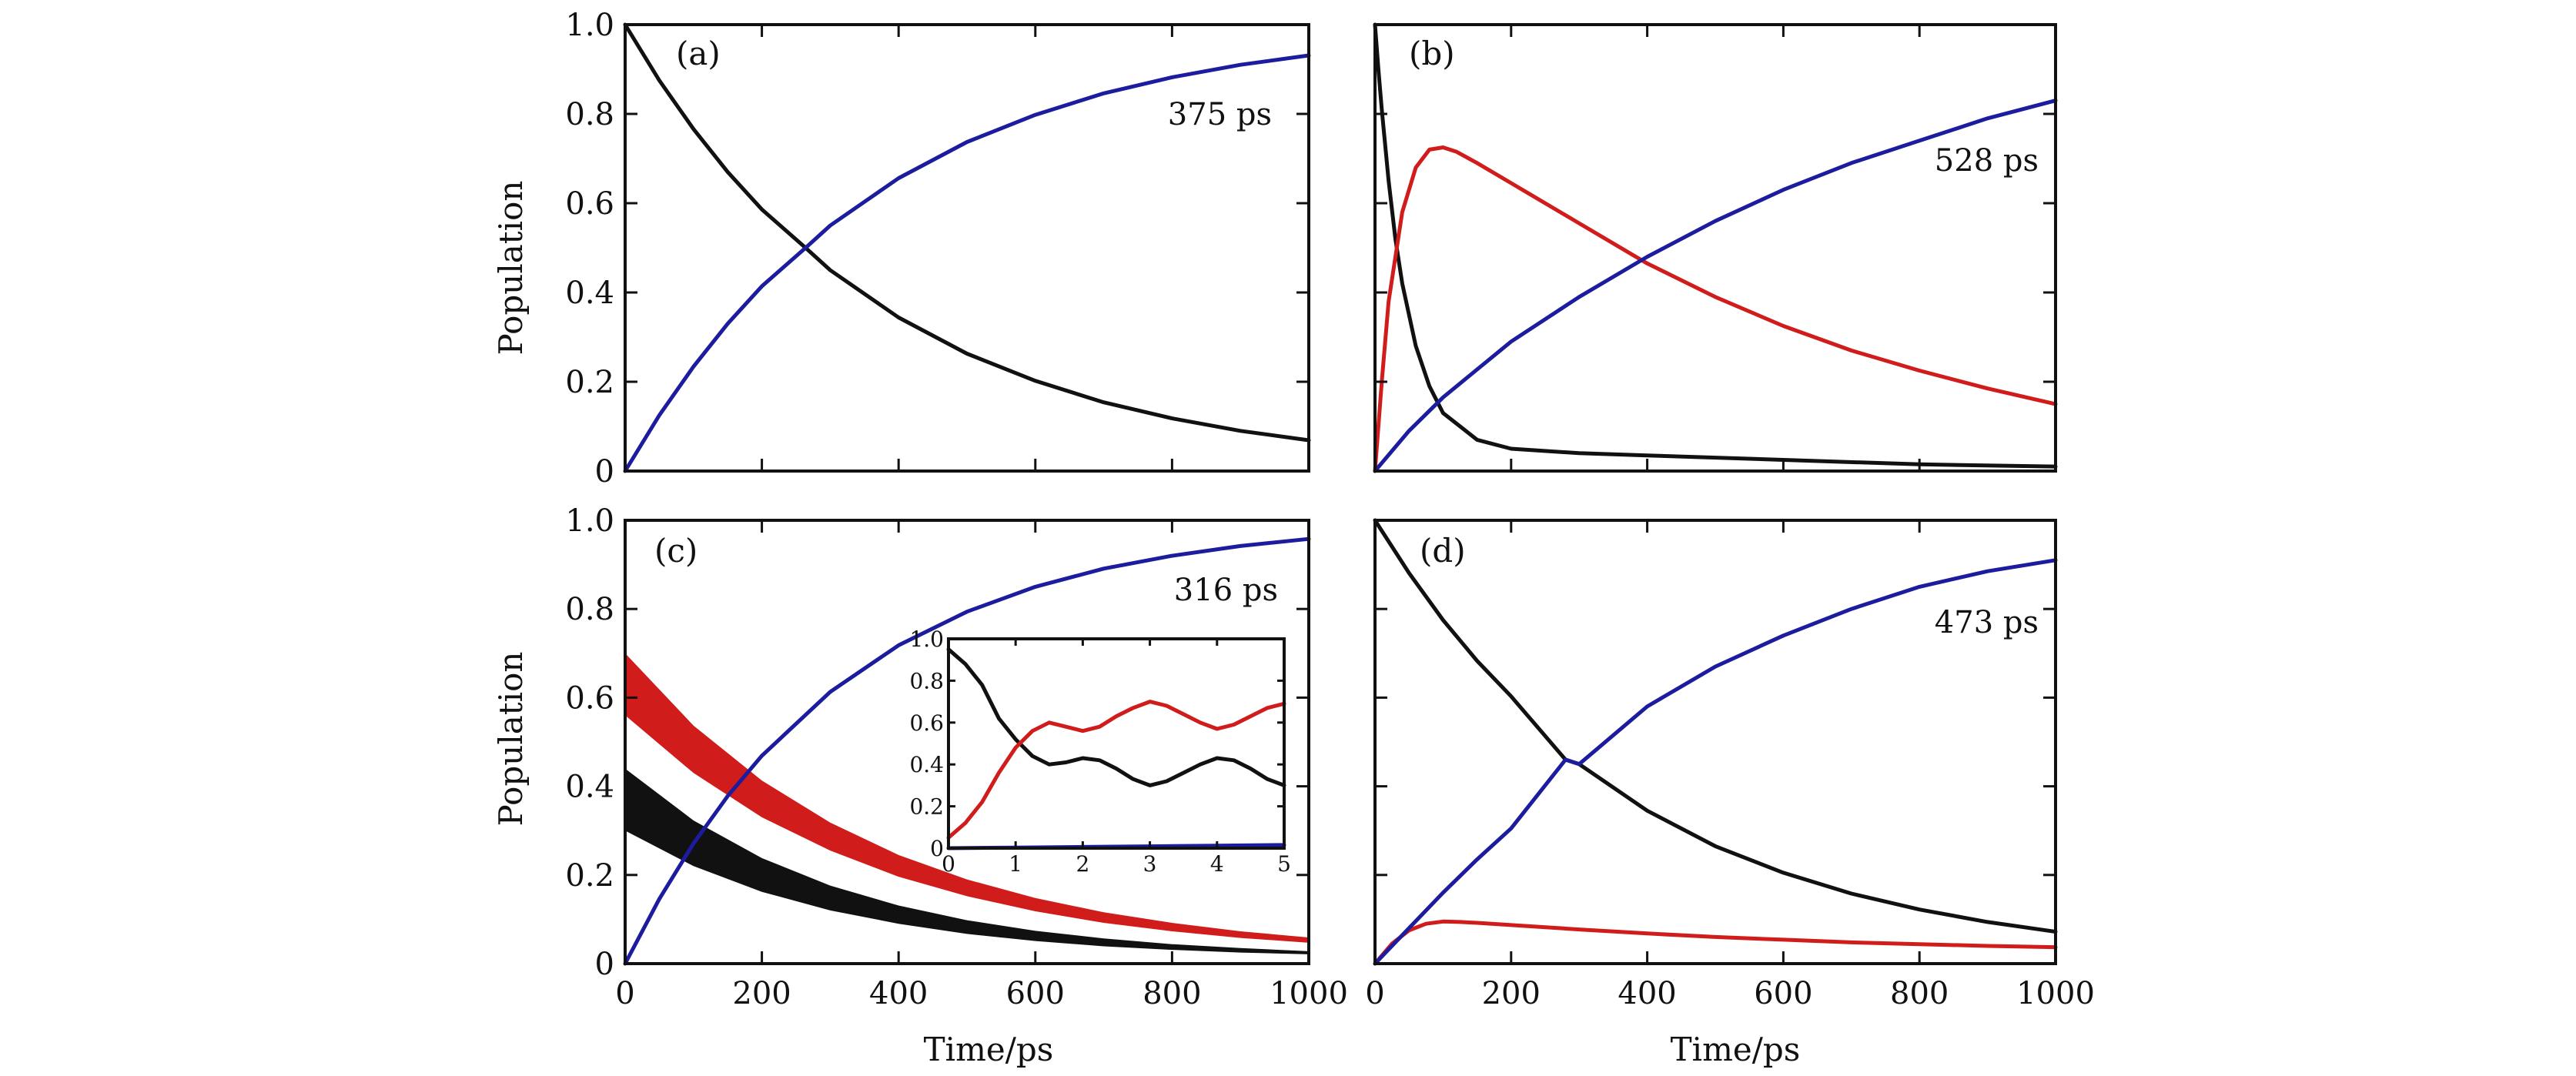 The height and width of the screenshot is (1076, 2576). I want to click on panel-c-inset-x-tick-label: 3, so click(1150, 864).